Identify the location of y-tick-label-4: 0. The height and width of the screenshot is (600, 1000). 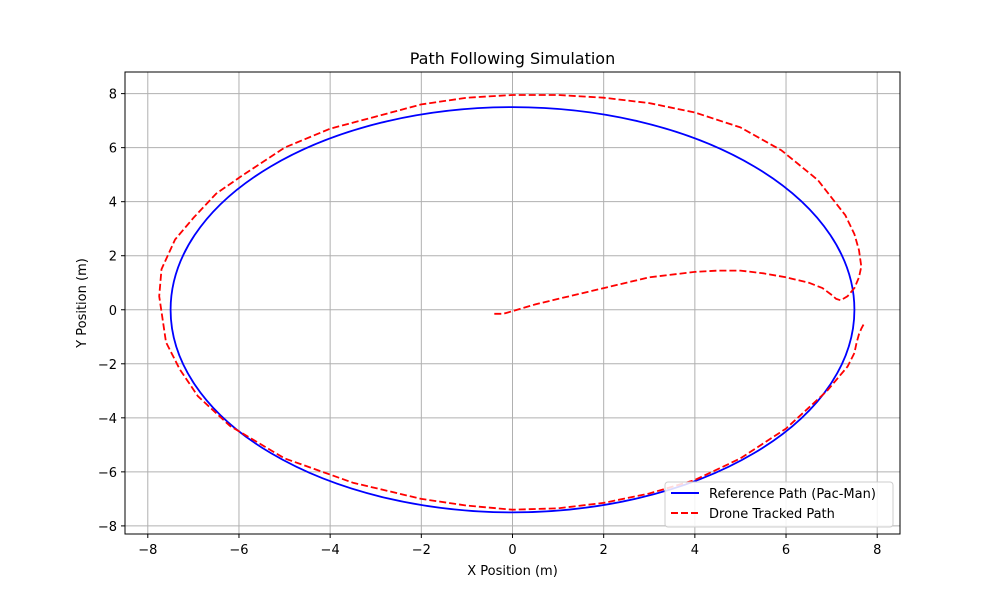
(113, 311).